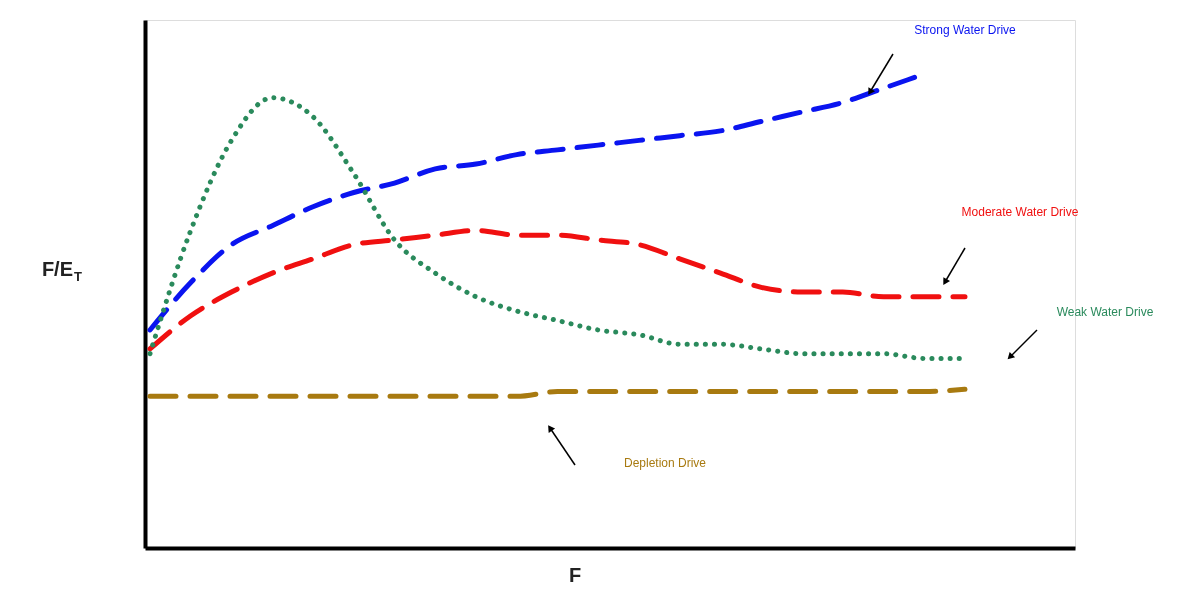  What do you see at coordinates (575, 575) in the screenshot?
I see `x-axis-title: F` at bounding box center [575, 575].